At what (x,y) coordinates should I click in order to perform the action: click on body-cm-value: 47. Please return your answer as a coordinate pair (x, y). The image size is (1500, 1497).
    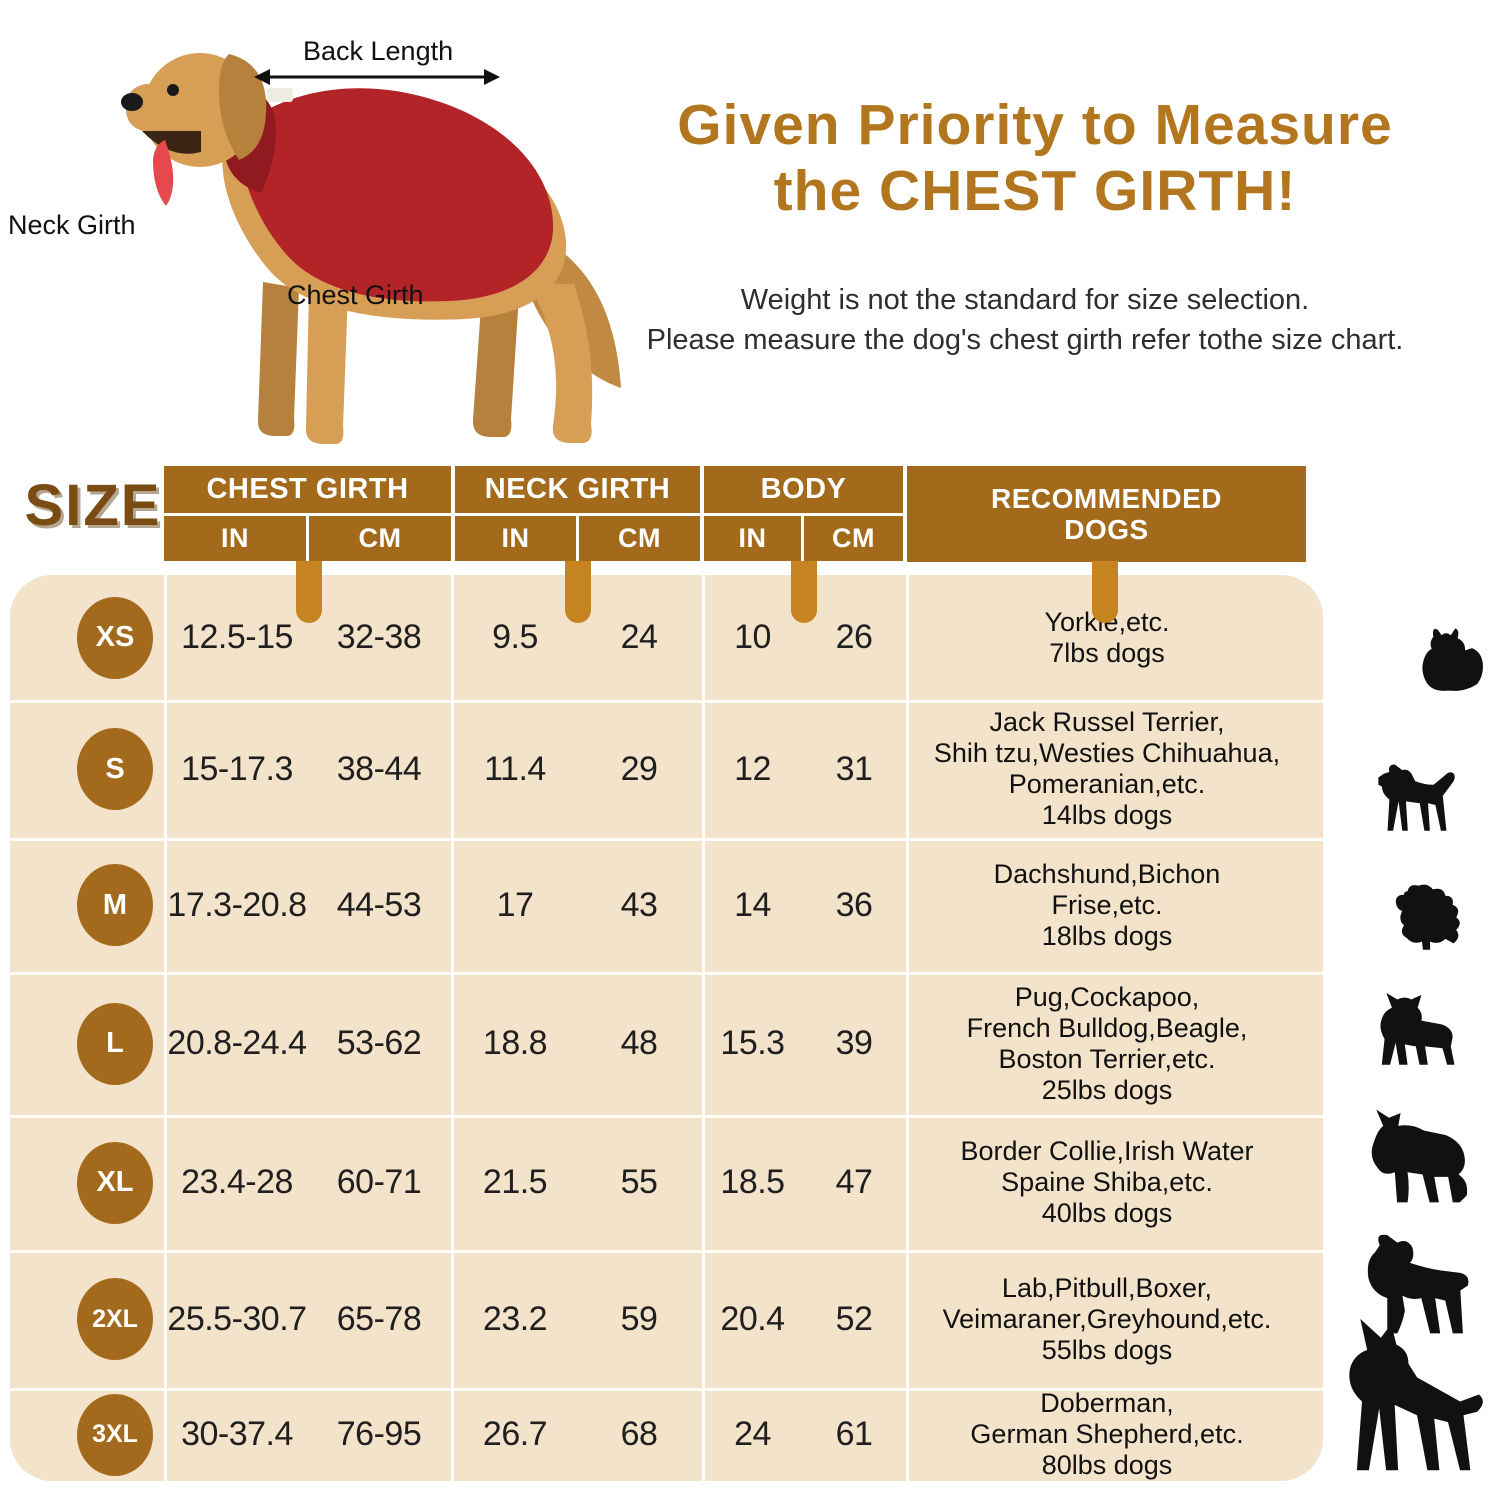
    Looking at the image, I should click on (854, 1182).